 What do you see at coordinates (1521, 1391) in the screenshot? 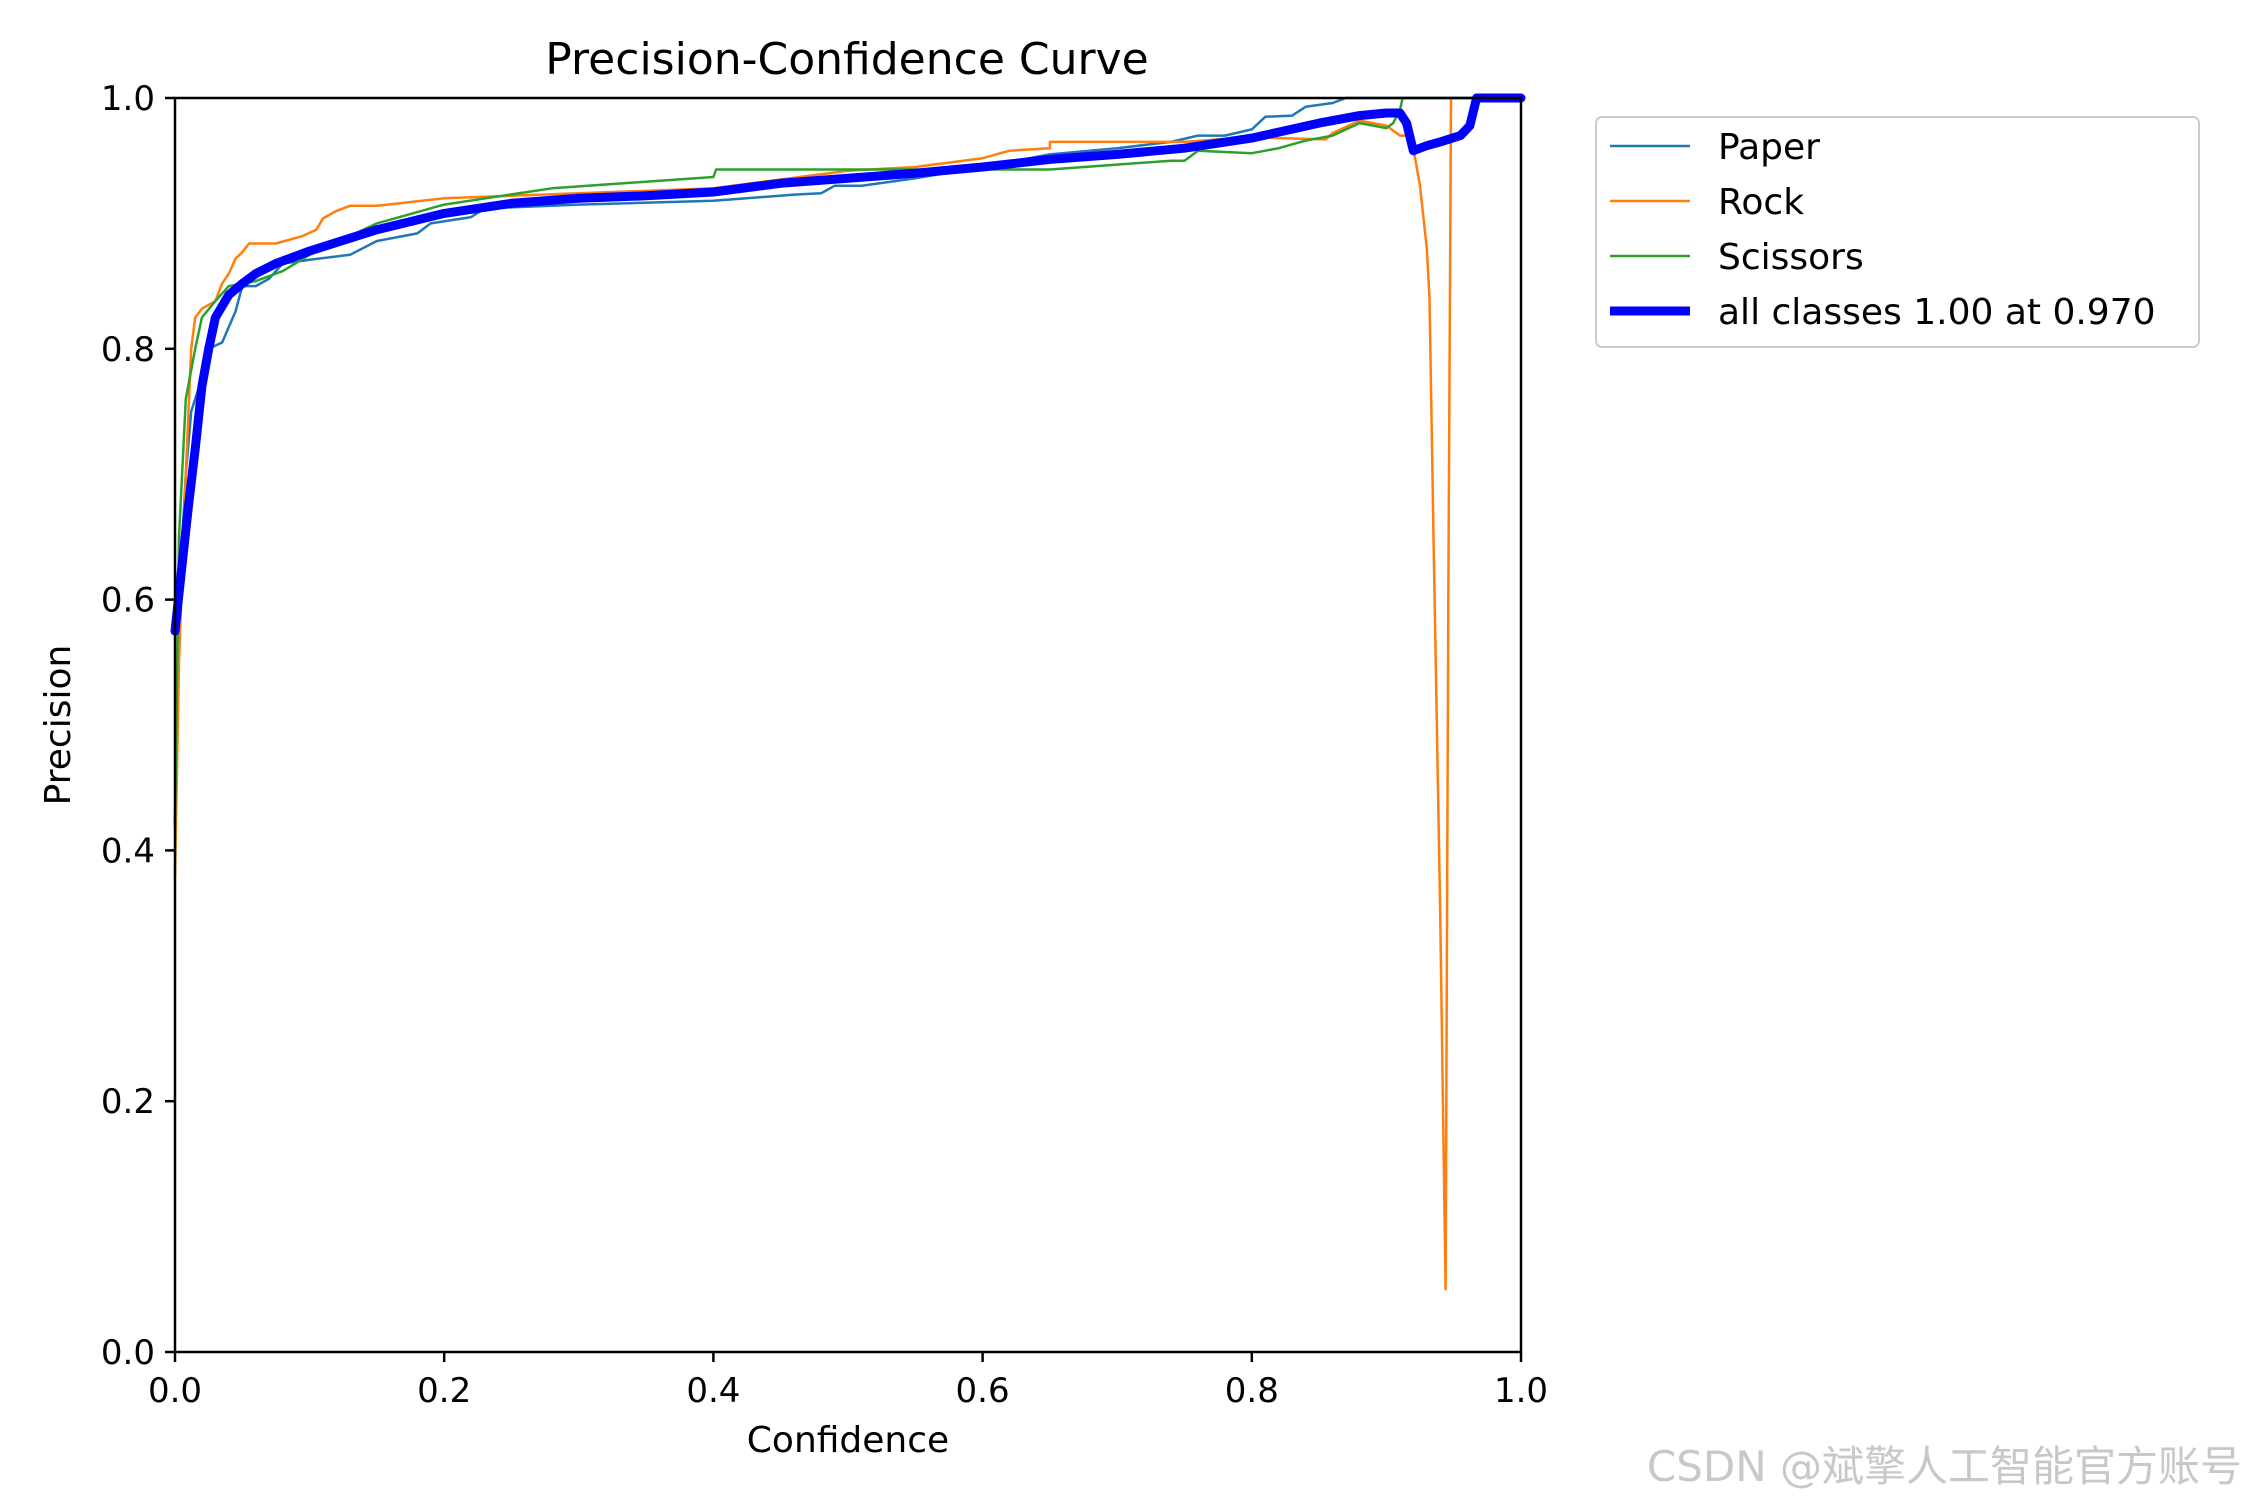
I see `x-tick-label: 1.0` at bounding box center [1521, 1391].